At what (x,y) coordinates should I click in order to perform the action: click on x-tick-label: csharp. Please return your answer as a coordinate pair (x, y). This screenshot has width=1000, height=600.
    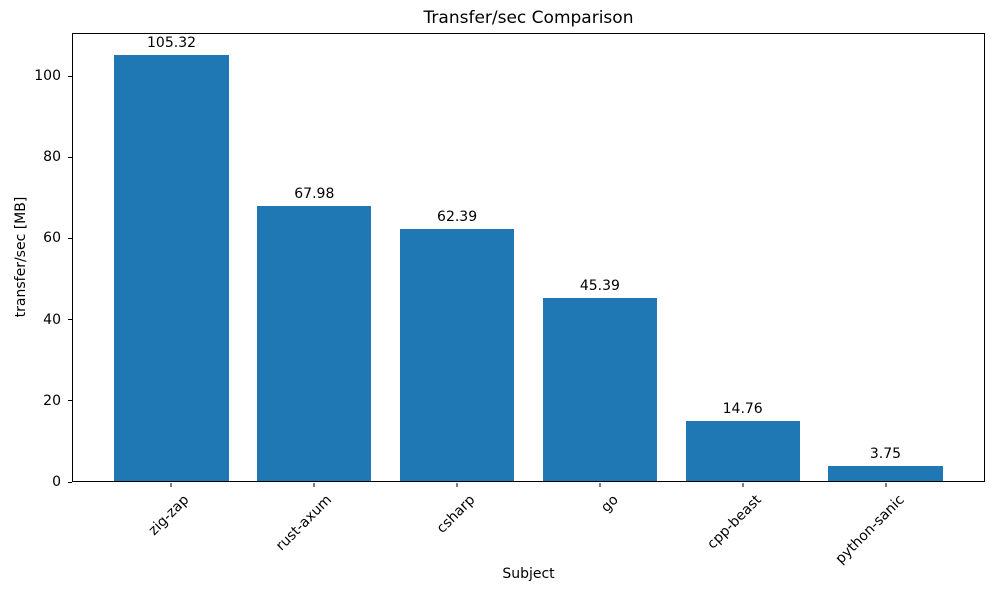
    Looking at the image, I should click on (456, 514).